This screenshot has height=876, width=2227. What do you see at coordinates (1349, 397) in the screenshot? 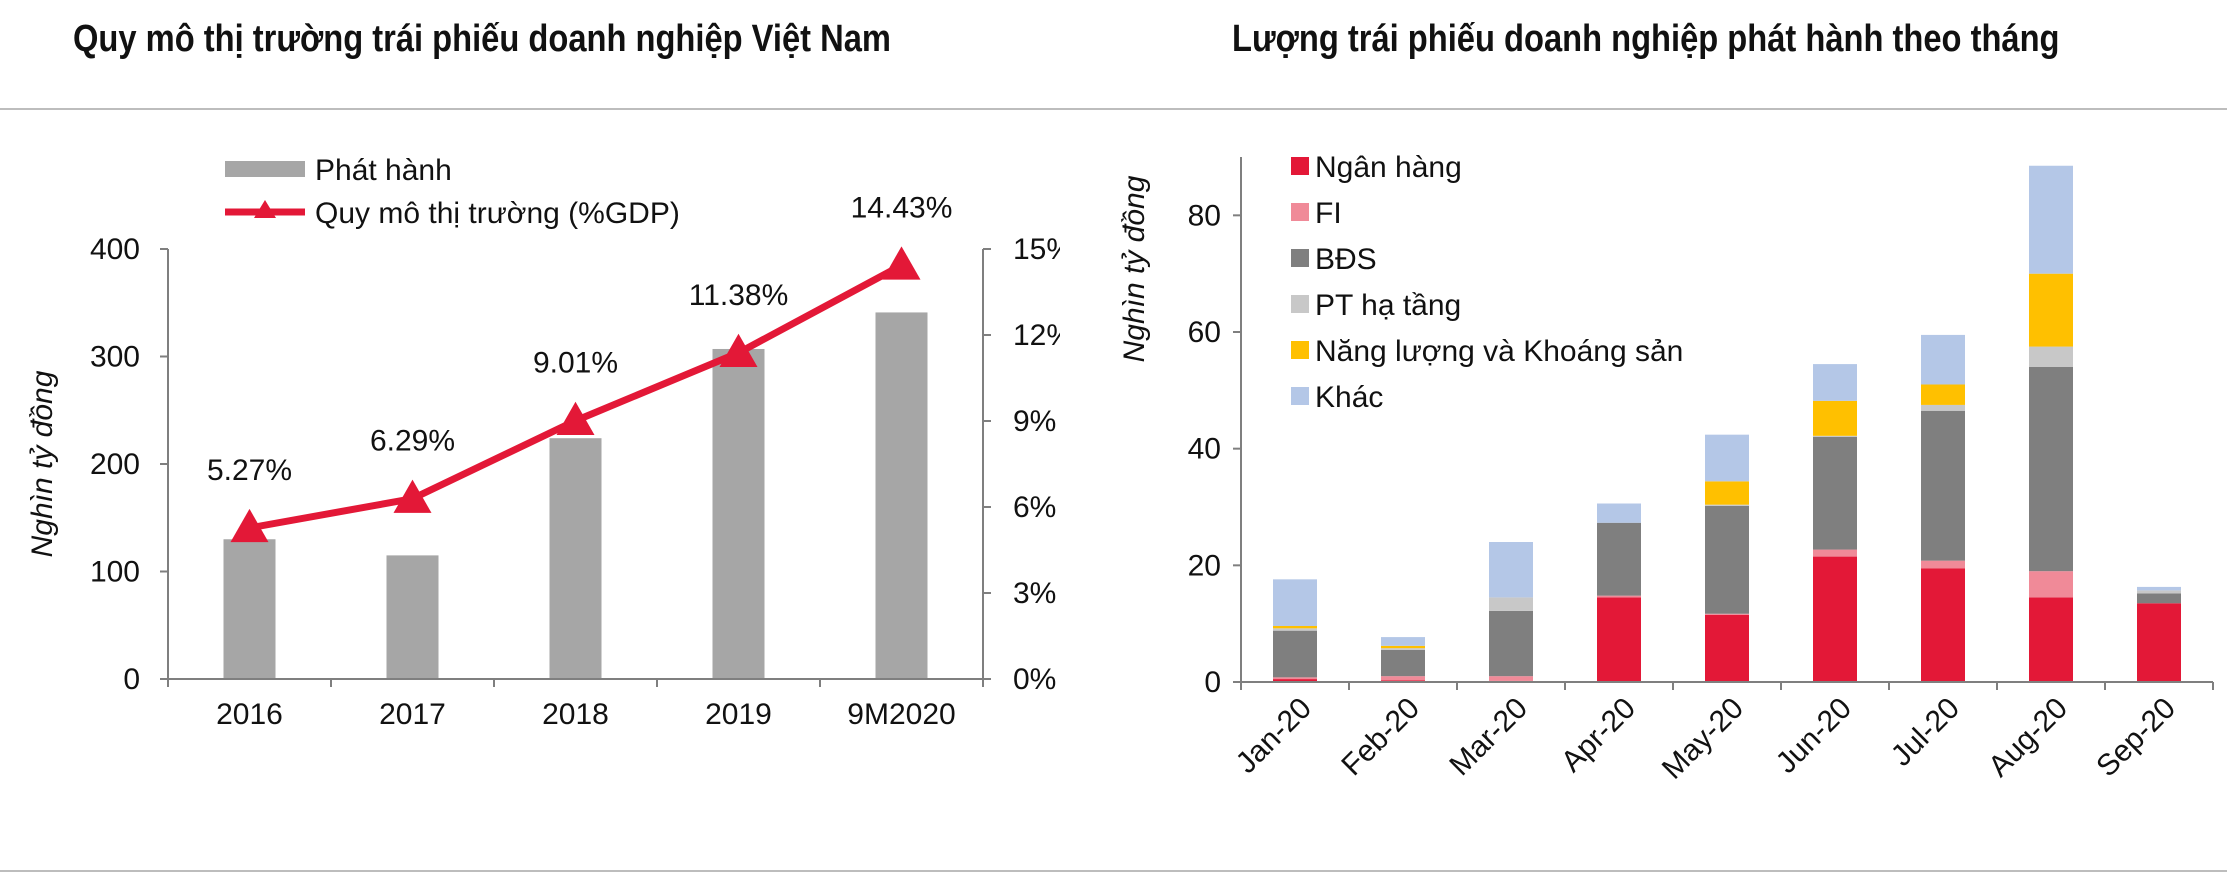
I see `legend-label: Khác` at bounding box center [1349, 397].